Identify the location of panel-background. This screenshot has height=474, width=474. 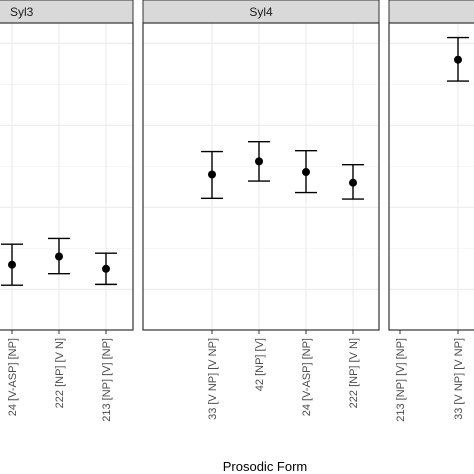
(431, 176).